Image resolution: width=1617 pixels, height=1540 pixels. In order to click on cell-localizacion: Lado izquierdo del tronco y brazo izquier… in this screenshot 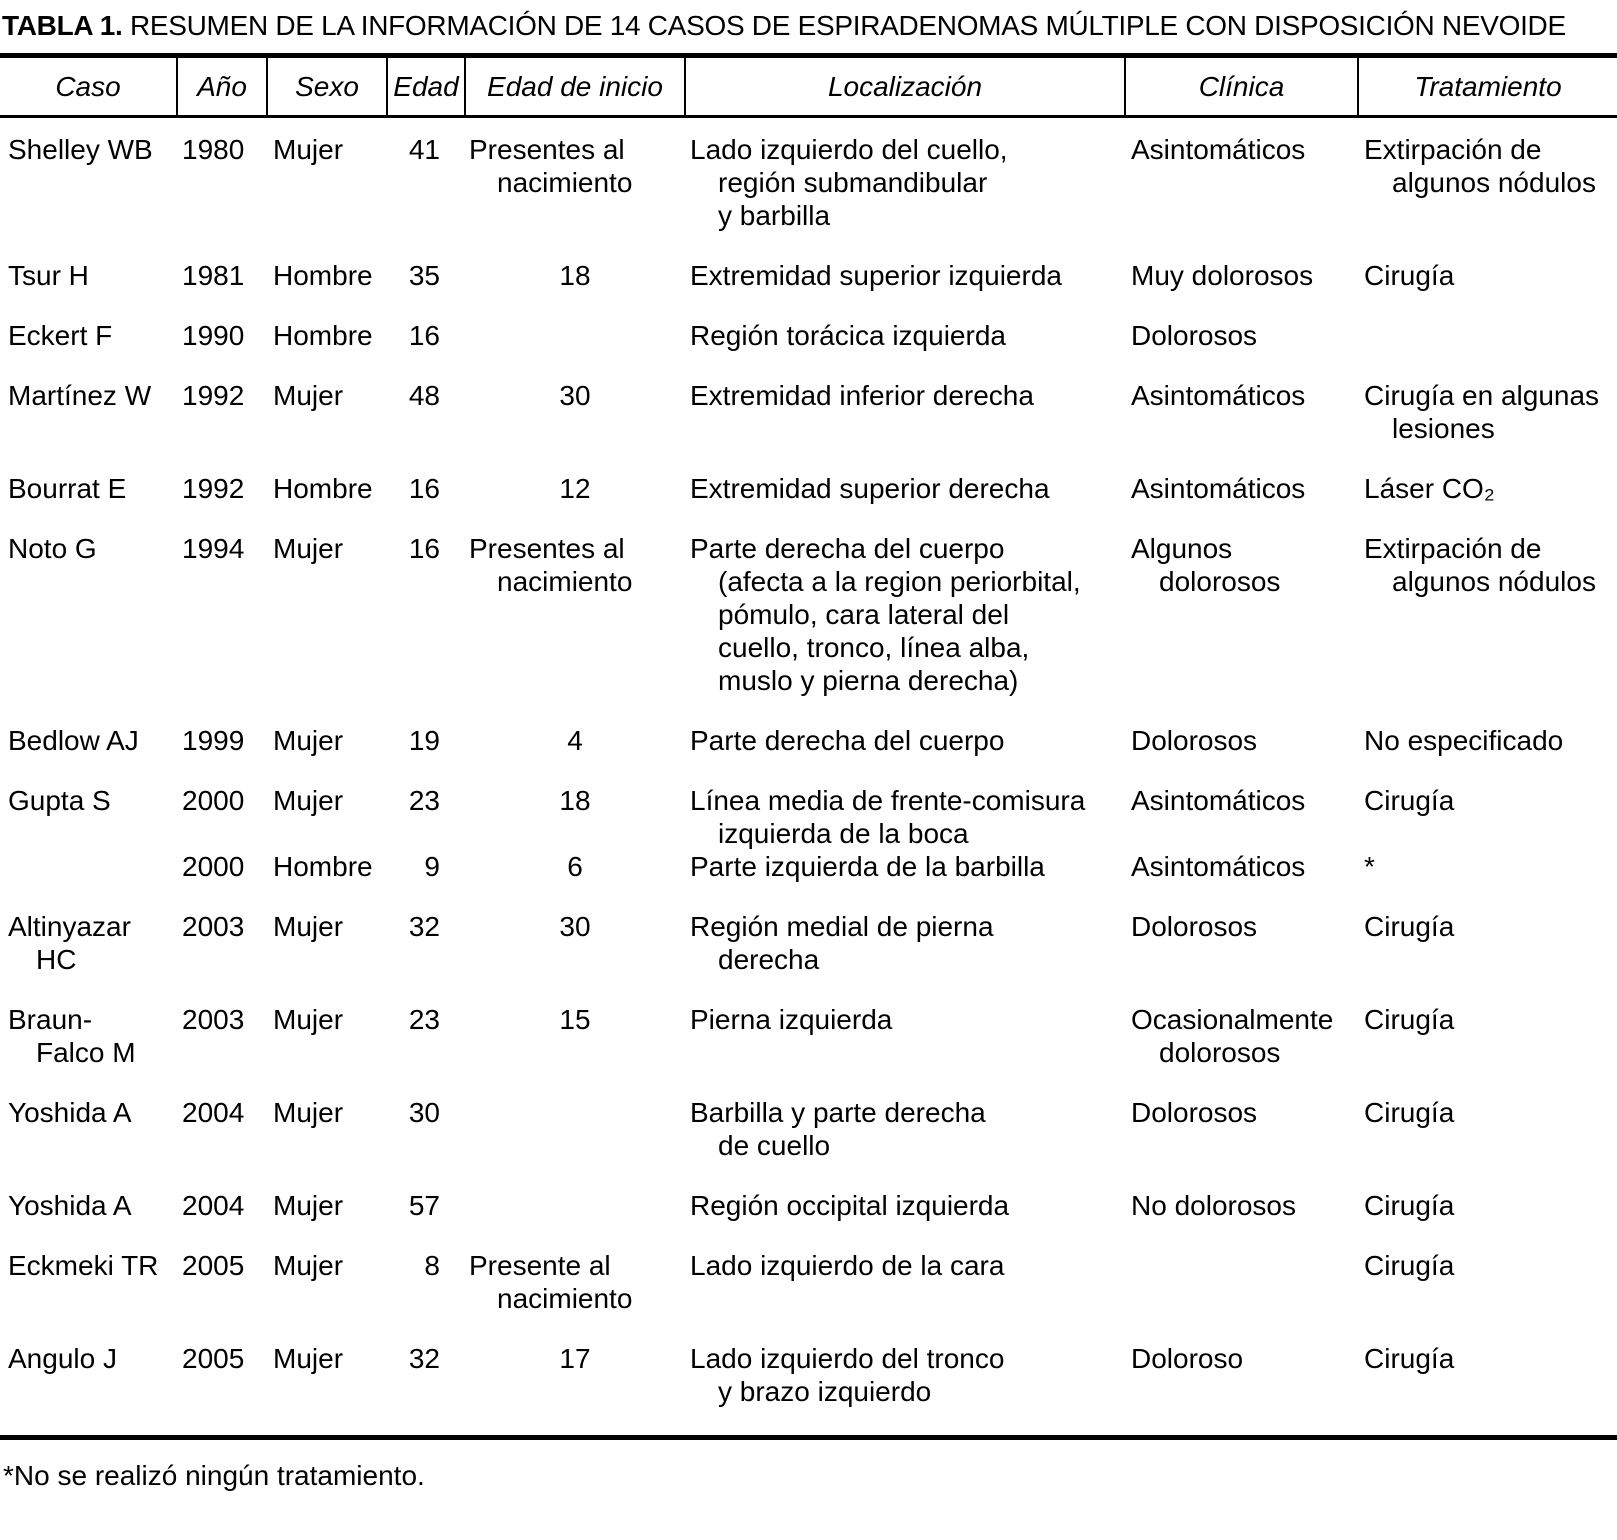, I will do `click(905, 1390)`.